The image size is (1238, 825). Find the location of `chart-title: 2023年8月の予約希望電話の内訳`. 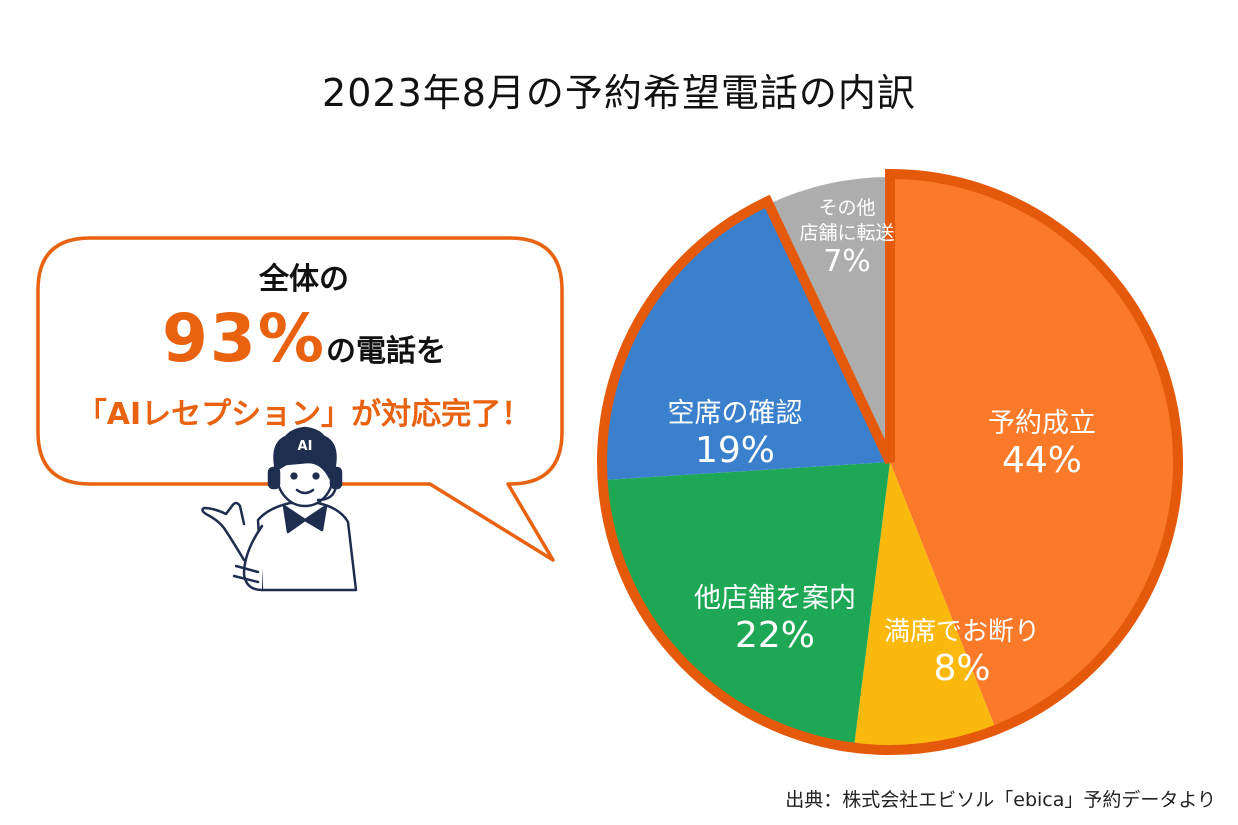

chart-title: 2023年8月の予約希望電話の内訳 is located at coordinates (619, 93).